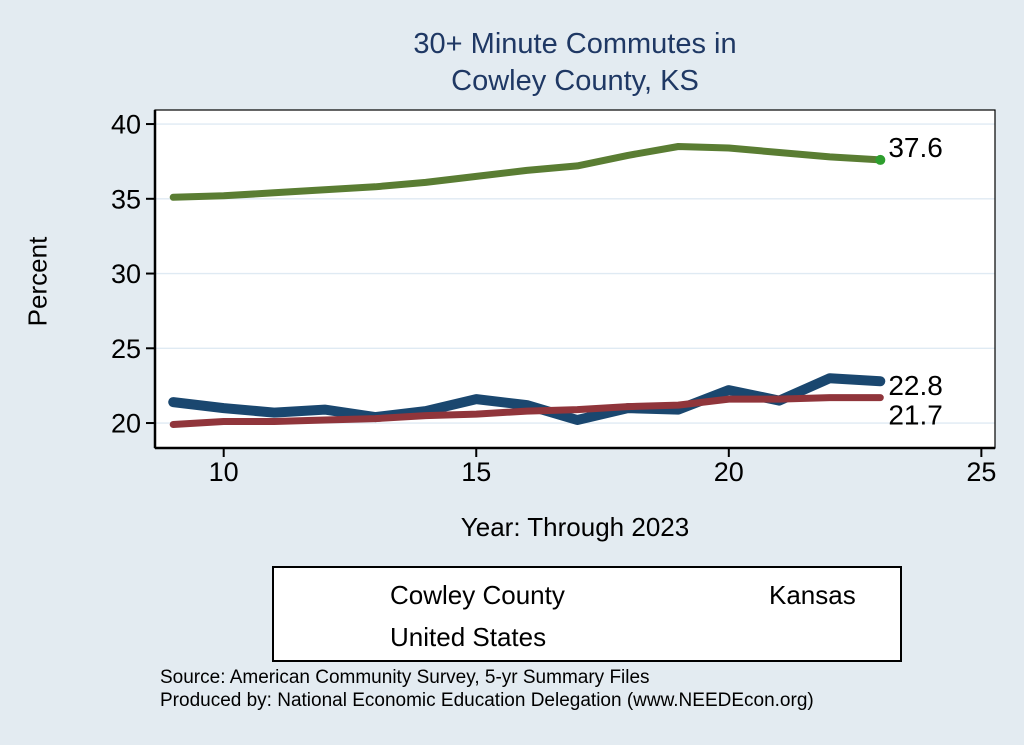 The image size is (1024, 745). What do you see at coordinates (981, 472) in the screenshot?
I see `x-tick-label-25: 25` at bounding box center [981, 472].